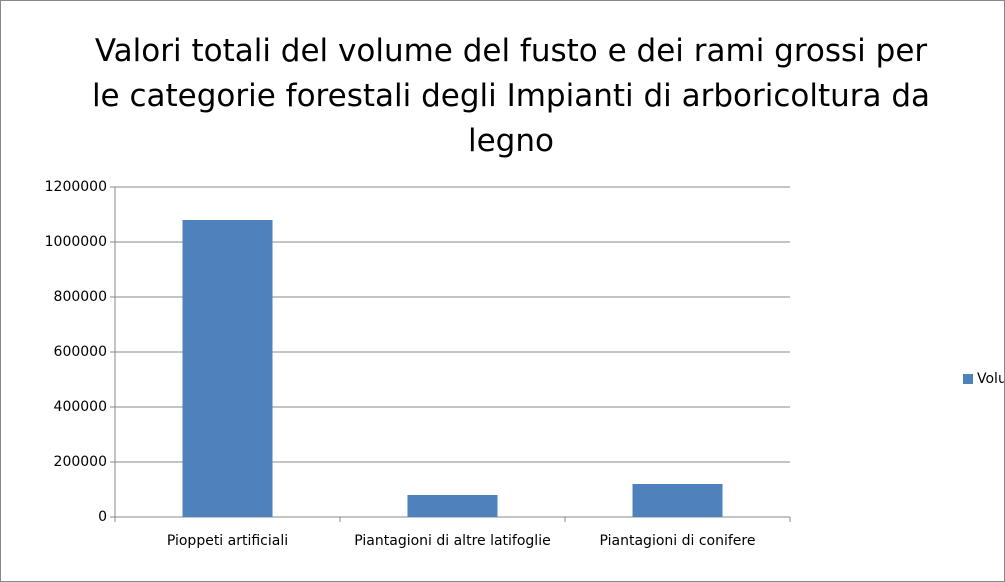 The image size is (1005, 582). I want to click on x-tick-label: Pioppeti artificiali, so click(227, 541).